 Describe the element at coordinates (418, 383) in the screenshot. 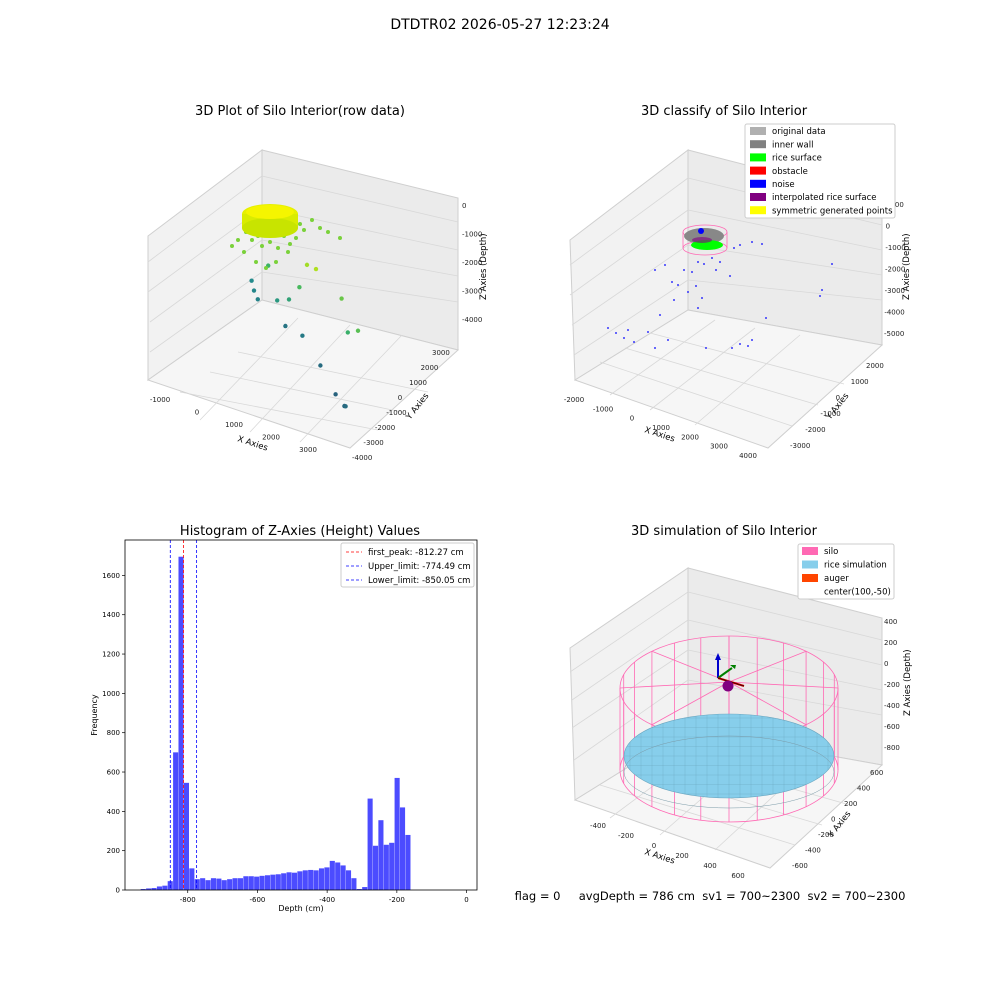

I see `panel1-y-tick: 1000` at that location.